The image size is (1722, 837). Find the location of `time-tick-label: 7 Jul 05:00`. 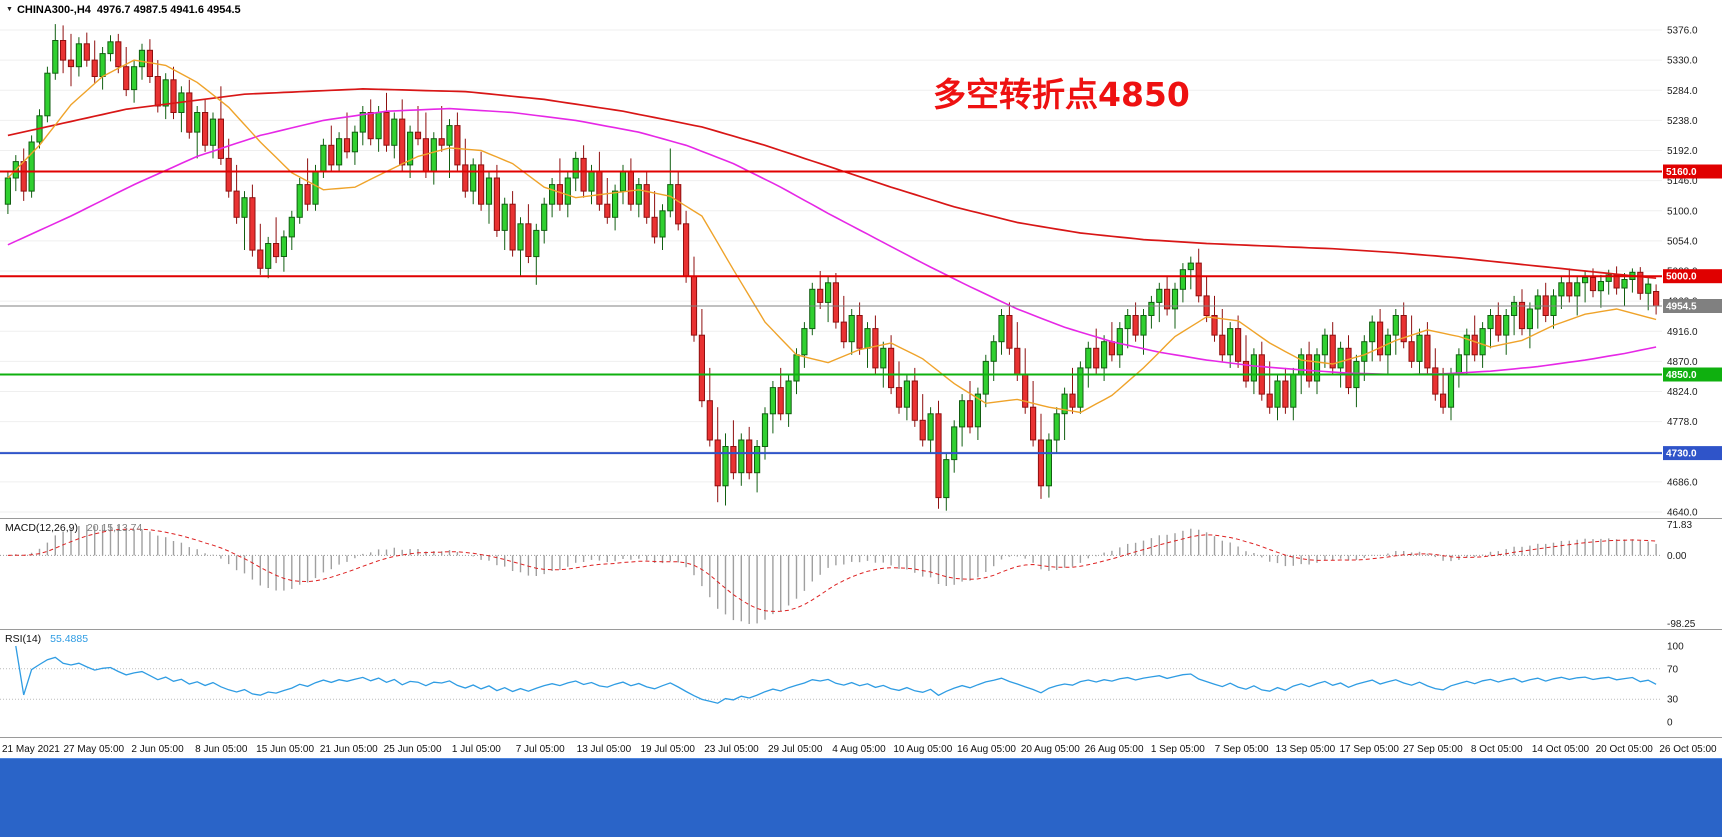

time-tick-label: 7 Jul 05:00 is located at coordinates (540, 749).